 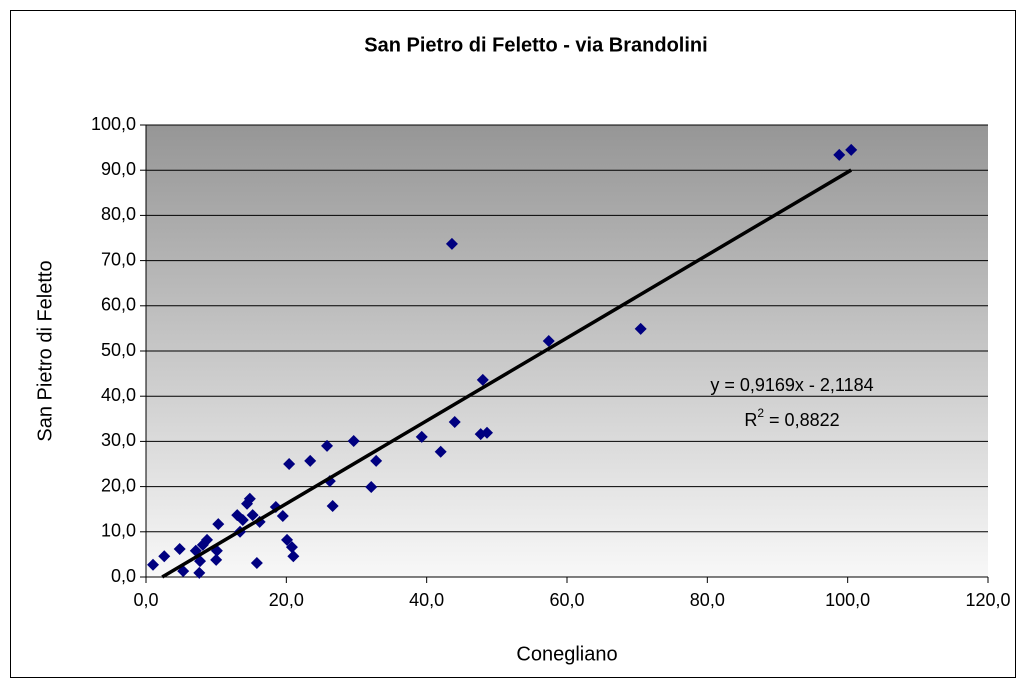 What do you see at coordinates (750, 420) in the screenshot?
I see `r2-prefix: R` at bounding box center [750, 420].